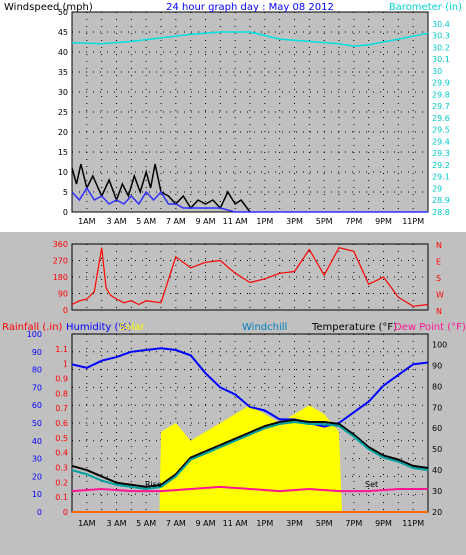 The height and width of the screenshot is (555, 466). Describe the element at coordinates (437, 428) in the screenshot. I see `temperature-tick-label: 60` at that location.